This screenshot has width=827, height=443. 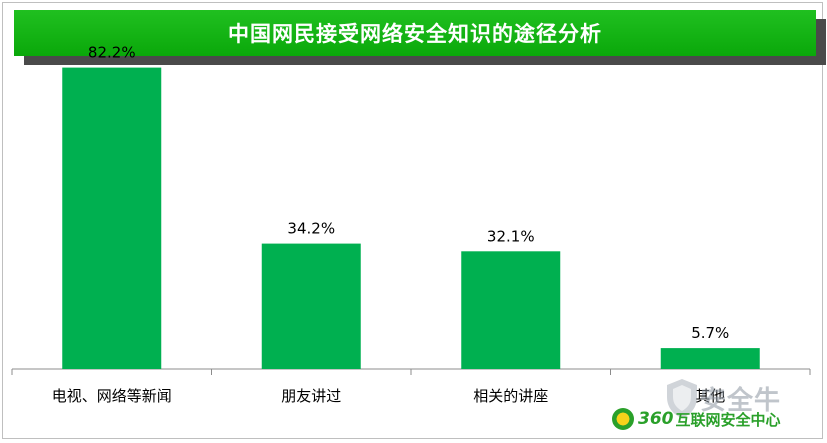 What do you see at coordinates (510, 396) in the screenshot?
I see `category-label: 相关的讲座` at bounding box center [510, 396].